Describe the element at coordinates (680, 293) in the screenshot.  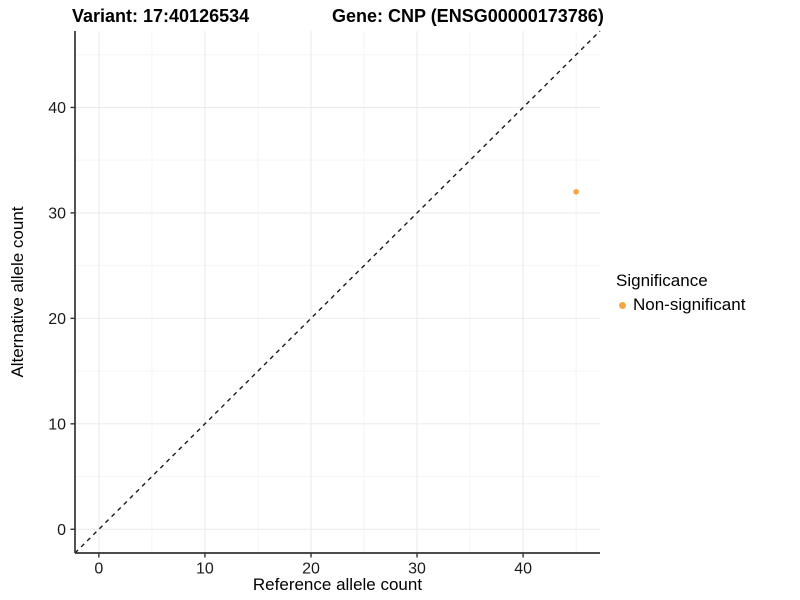
I see `legend: Significance Non-significant` at that location.